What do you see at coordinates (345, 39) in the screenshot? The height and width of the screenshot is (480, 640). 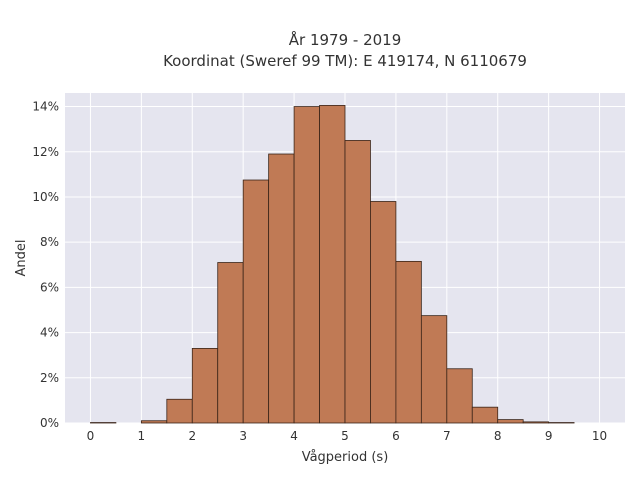 I see `chart-title-line1: År 1979 - 2019` at bounding box center [345, 39].